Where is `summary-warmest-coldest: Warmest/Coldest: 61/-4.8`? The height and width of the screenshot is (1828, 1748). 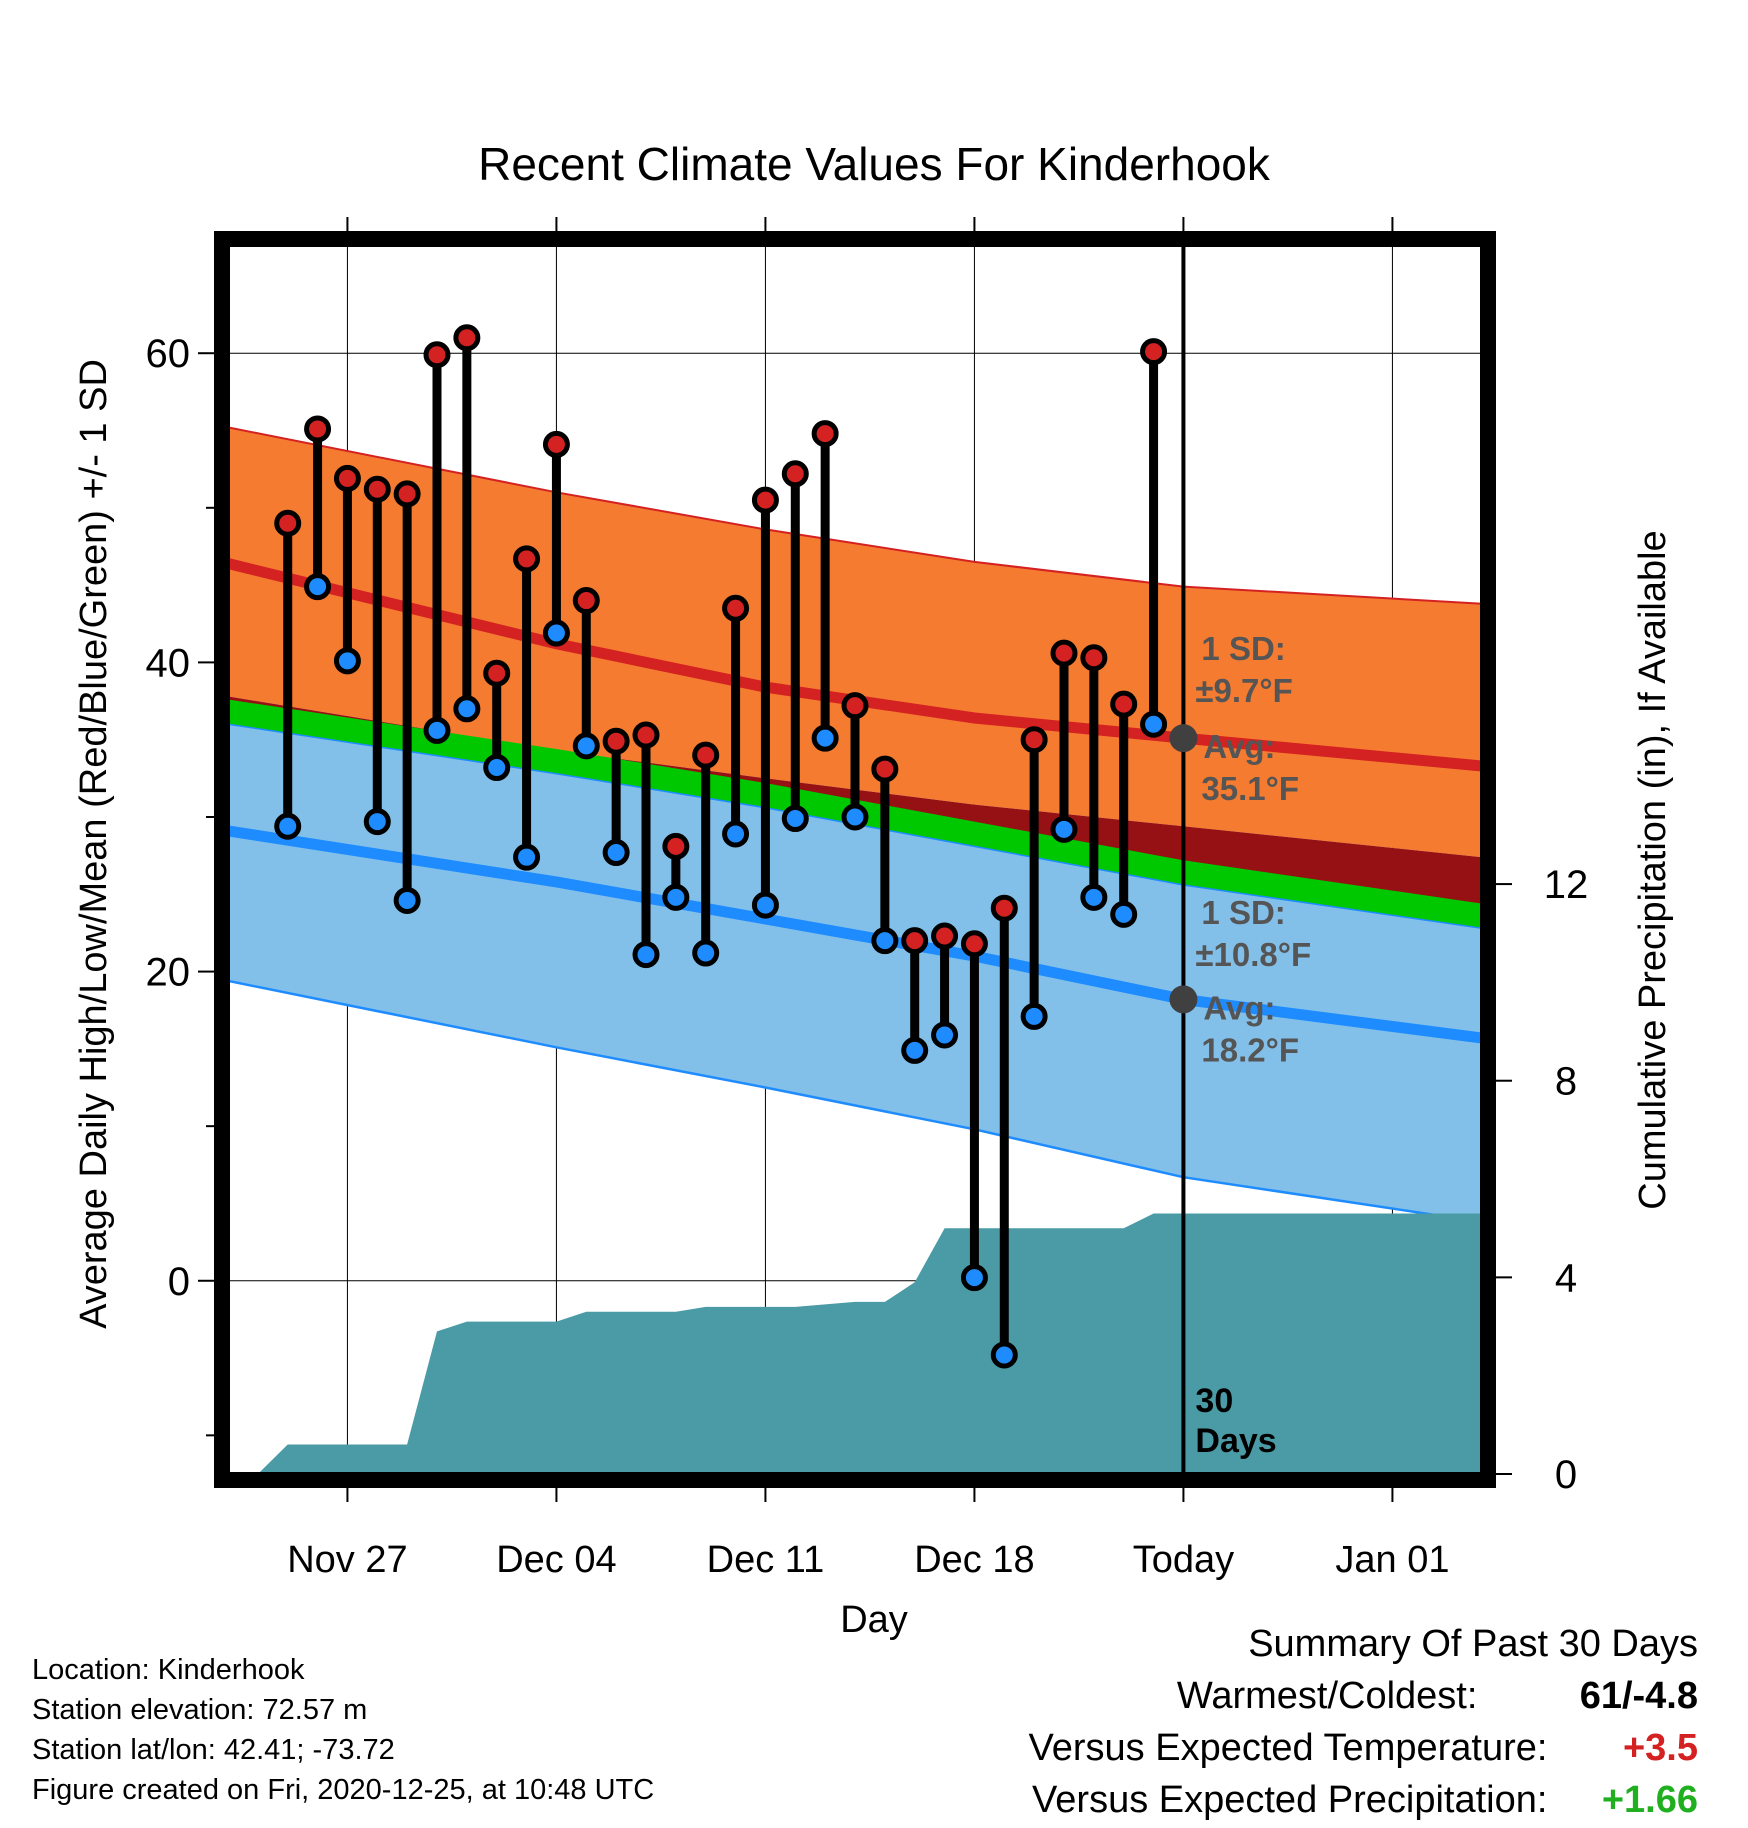
summary-warmest-coldest: Warmest/Coldest: 61/-4.8 is located at coordinates (1363, 1696).